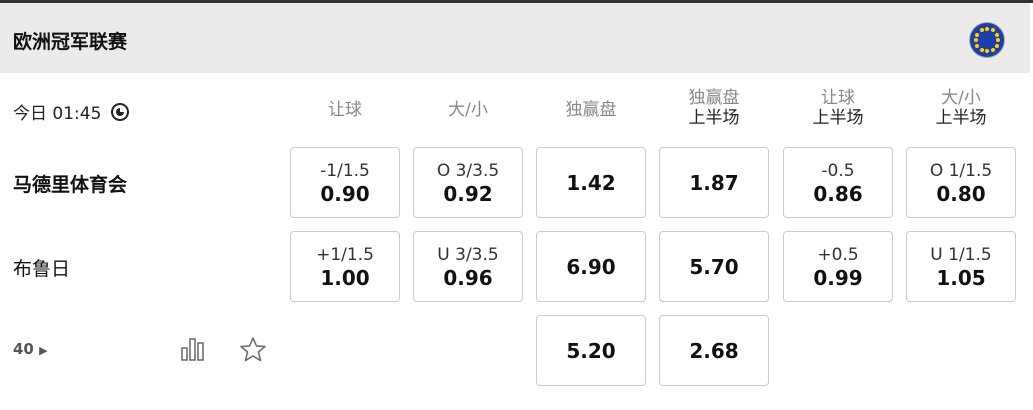 This screenshot has height=410, width=1033. Describe the element at coordinates (468, 170) in the screenshot. I see `odds-line: O 3/3.5` at that location.